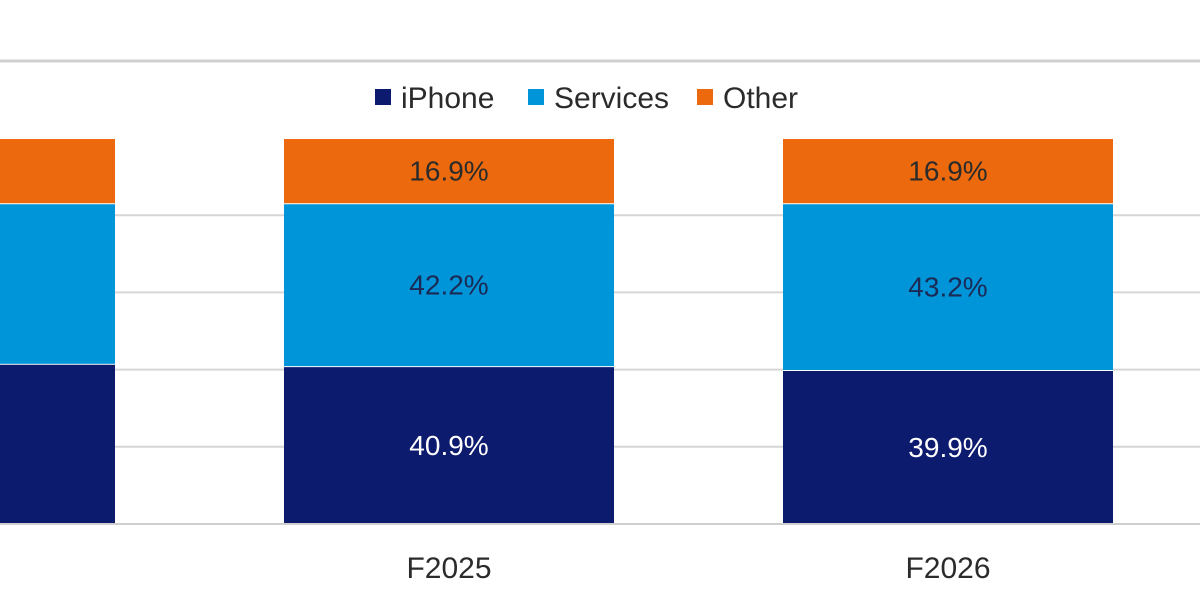 The width and height of the screenshot is (1200, 600). I want to click on x-tick-label: F2025, so click(448, 568).